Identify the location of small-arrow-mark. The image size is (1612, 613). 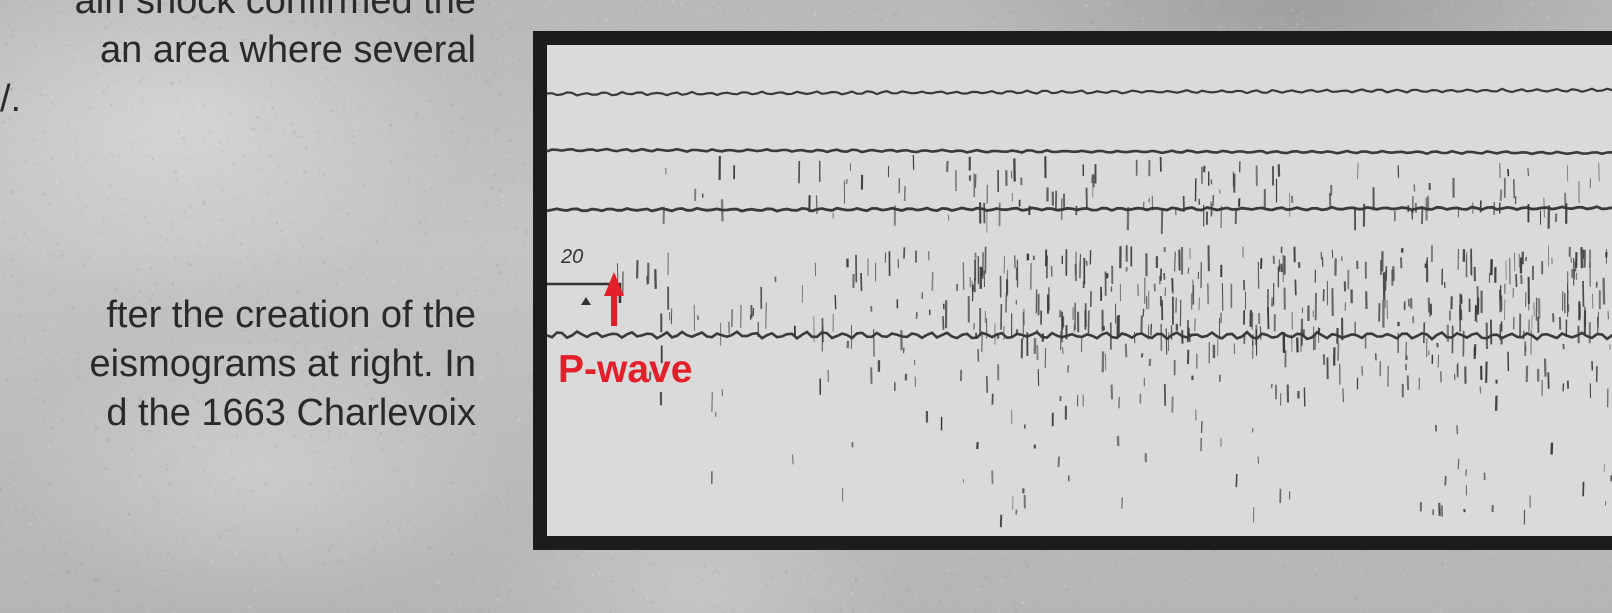
(586, 301).